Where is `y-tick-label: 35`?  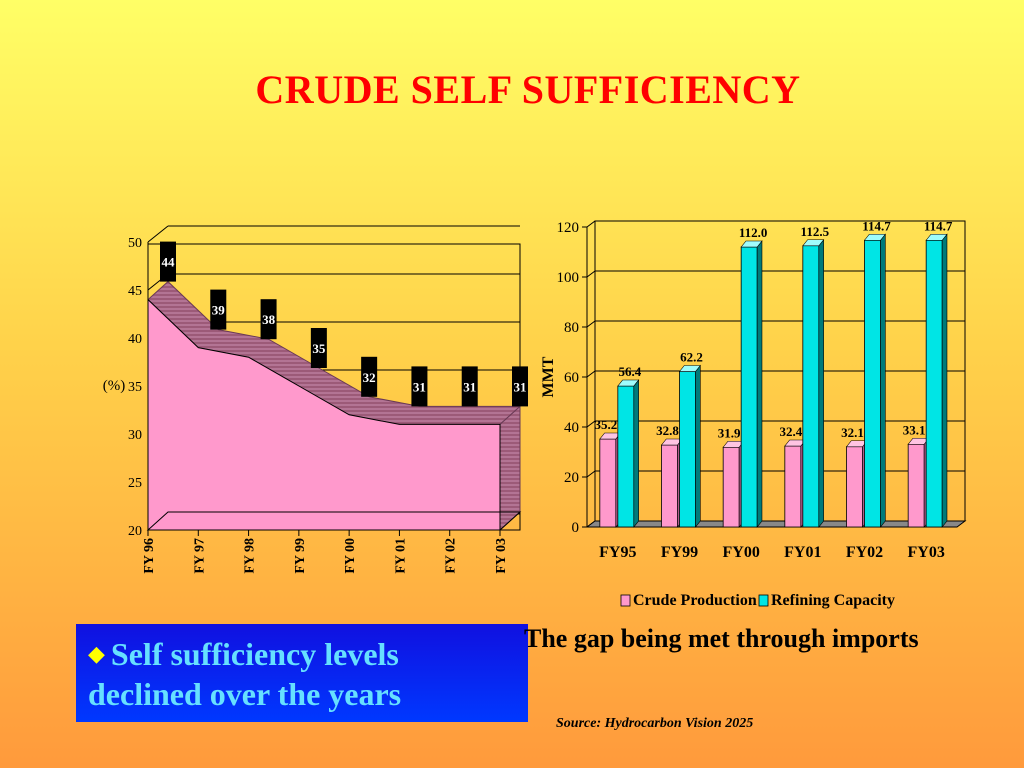
y-tick-label: 35 is located at coordinates (135, 387).